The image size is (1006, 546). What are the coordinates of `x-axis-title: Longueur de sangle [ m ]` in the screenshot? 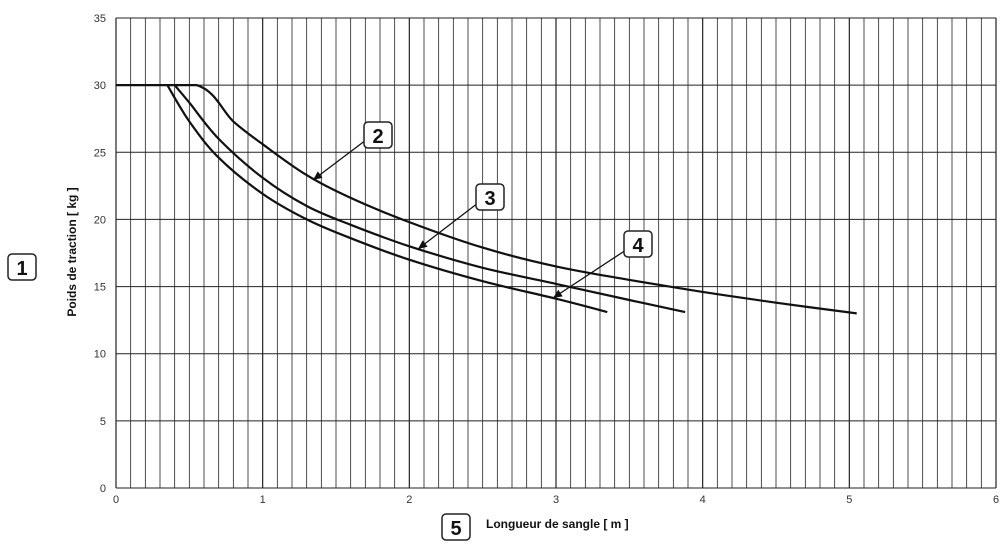 It's located at (557, 524).